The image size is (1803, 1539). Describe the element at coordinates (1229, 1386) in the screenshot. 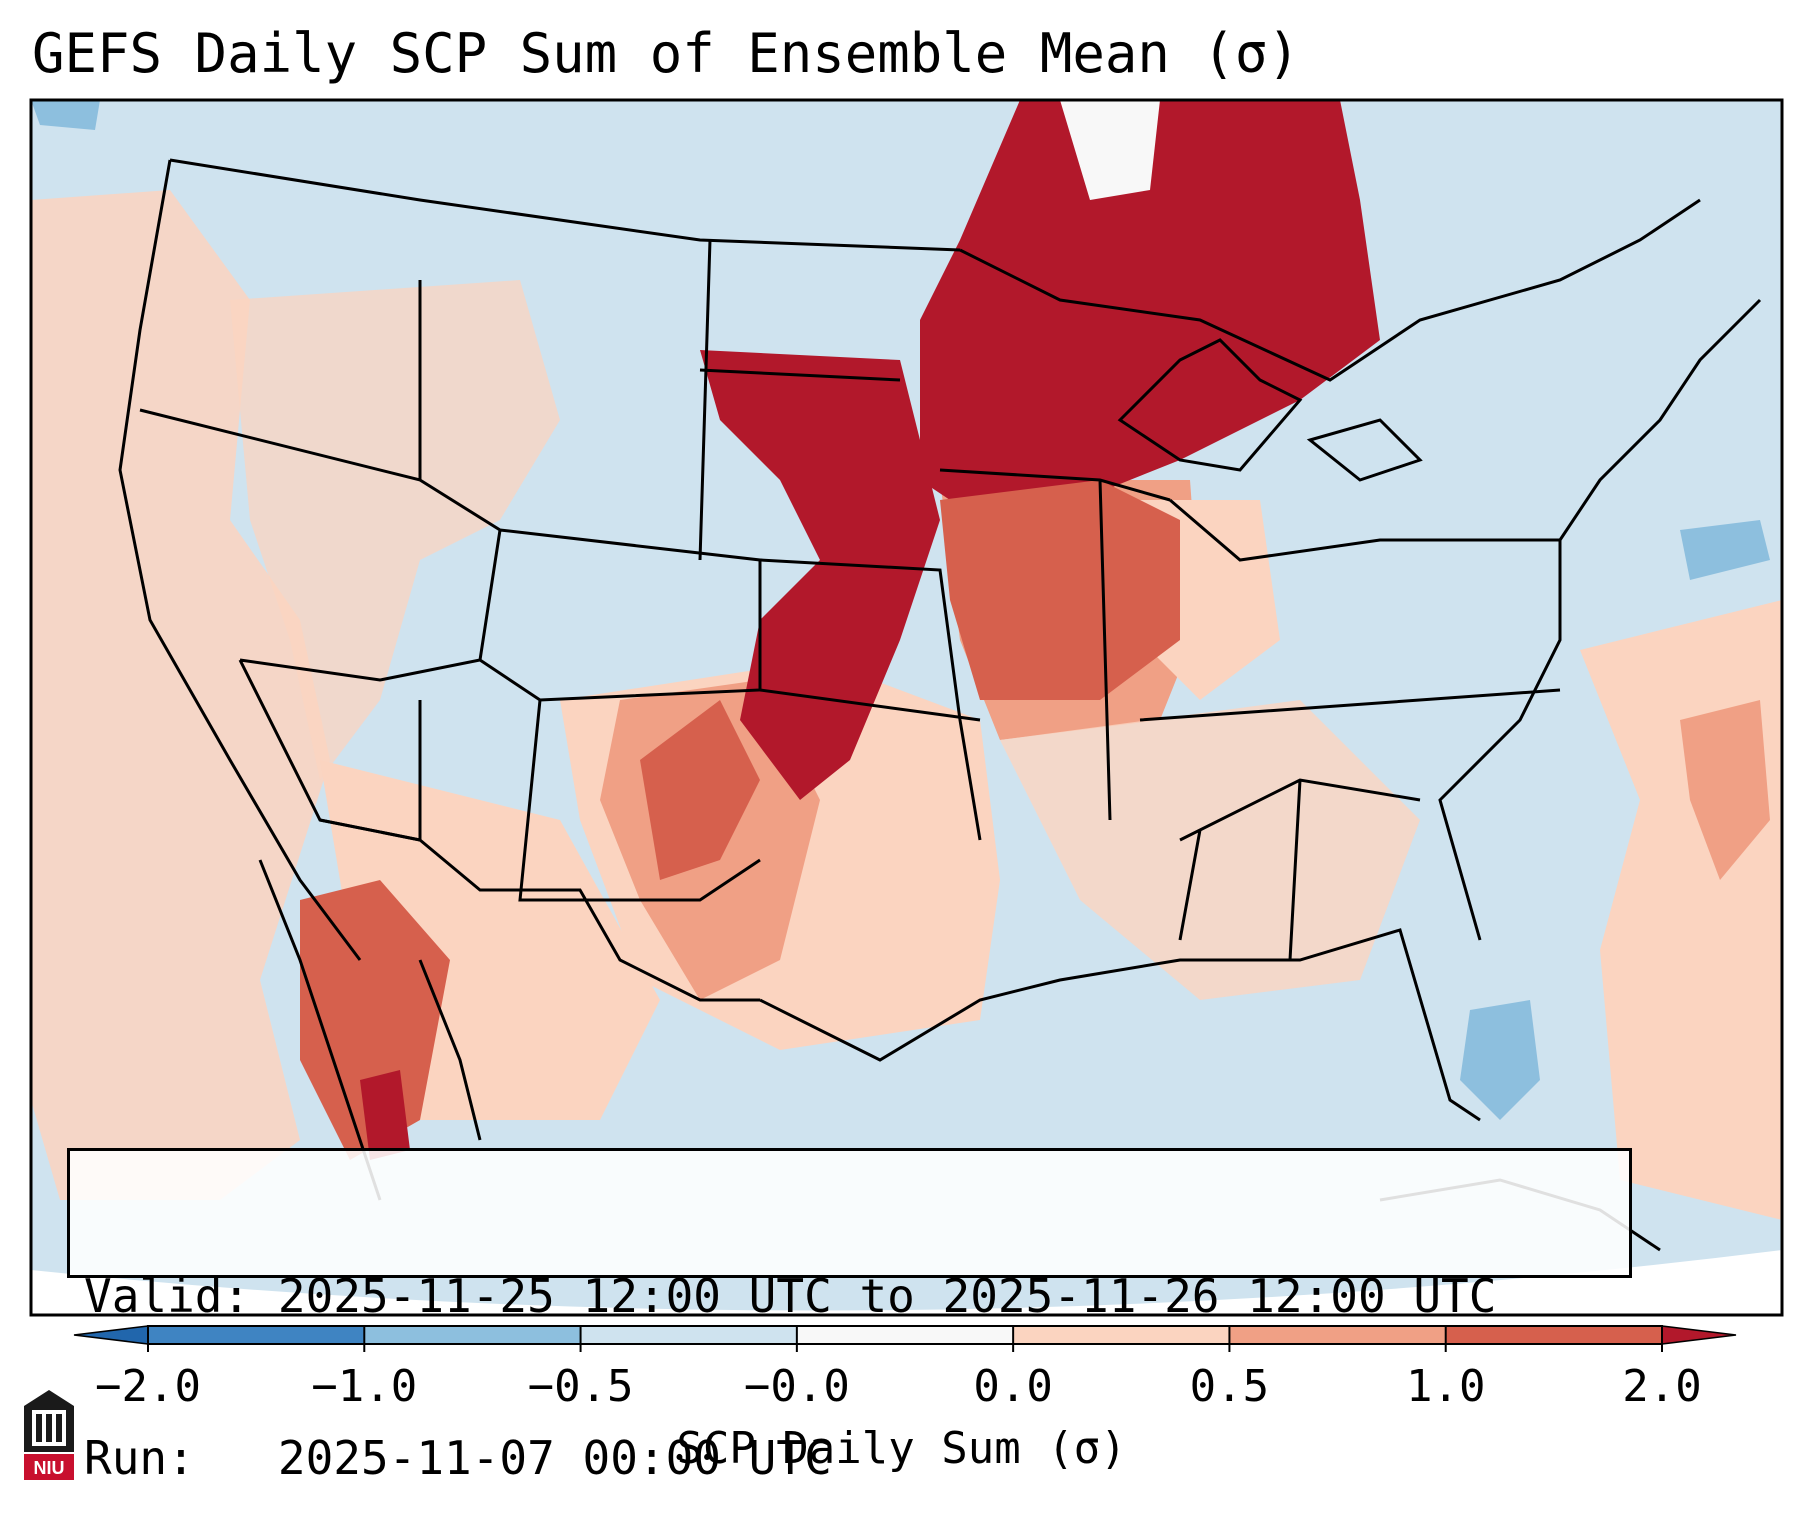

I see `colorbar-tick-label-5: 0.5` at that location.